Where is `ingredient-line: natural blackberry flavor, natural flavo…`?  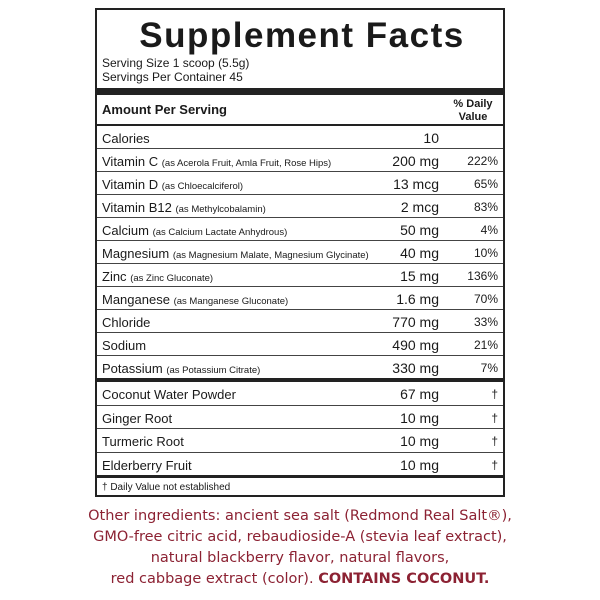
ingredient-line: natural blackberry flavor, natural flavo… is located at coordinates (300, 558).